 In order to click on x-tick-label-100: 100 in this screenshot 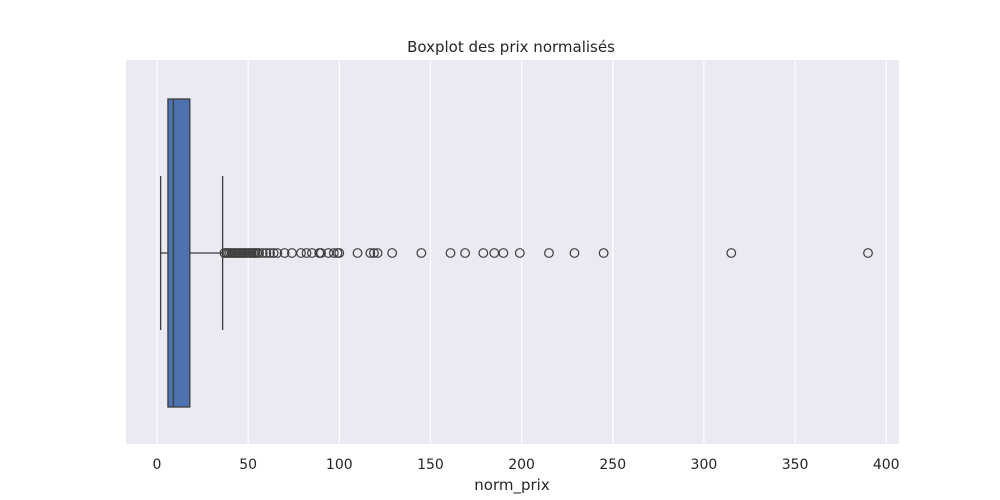, I will do `click(339, 465)`.